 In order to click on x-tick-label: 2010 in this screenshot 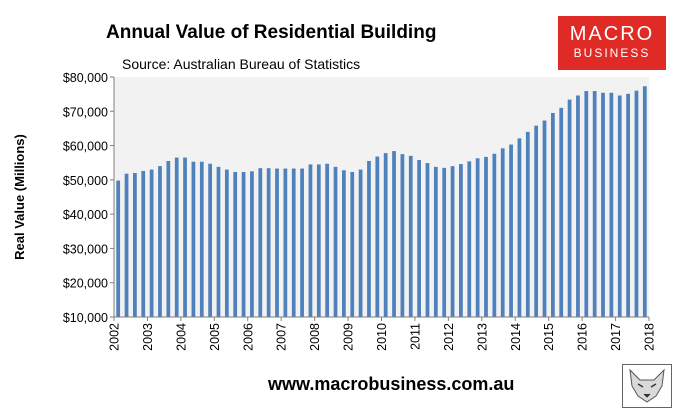, I will do `click(382, 337)`.